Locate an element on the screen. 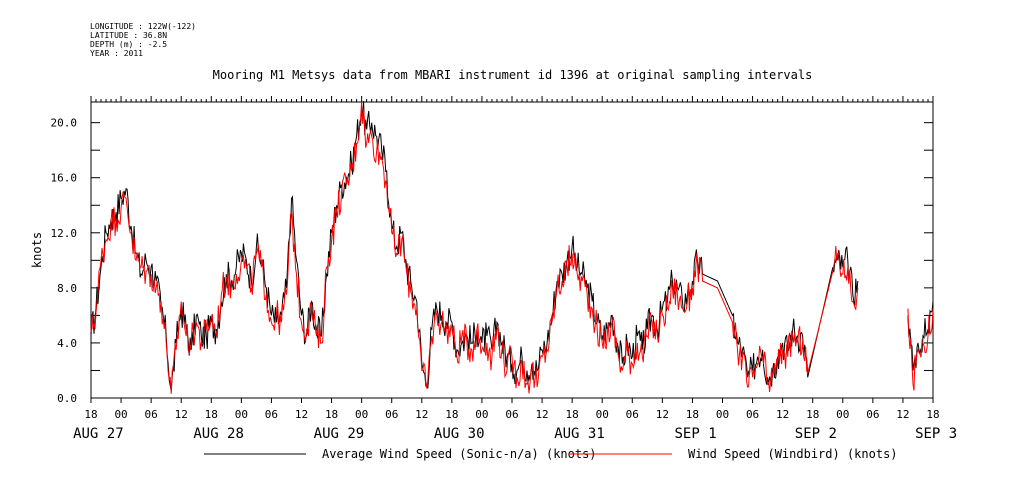 The height and width of the screenshot is (504, 1009). legend-label-average: Average Wind Speed (Sonic-n/a) (knots) is located at coordinates (459, 454).